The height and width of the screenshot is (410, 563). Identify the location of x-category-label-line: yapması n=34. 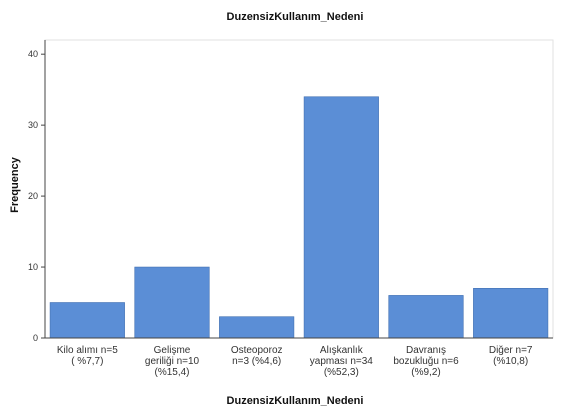
(342, 361).